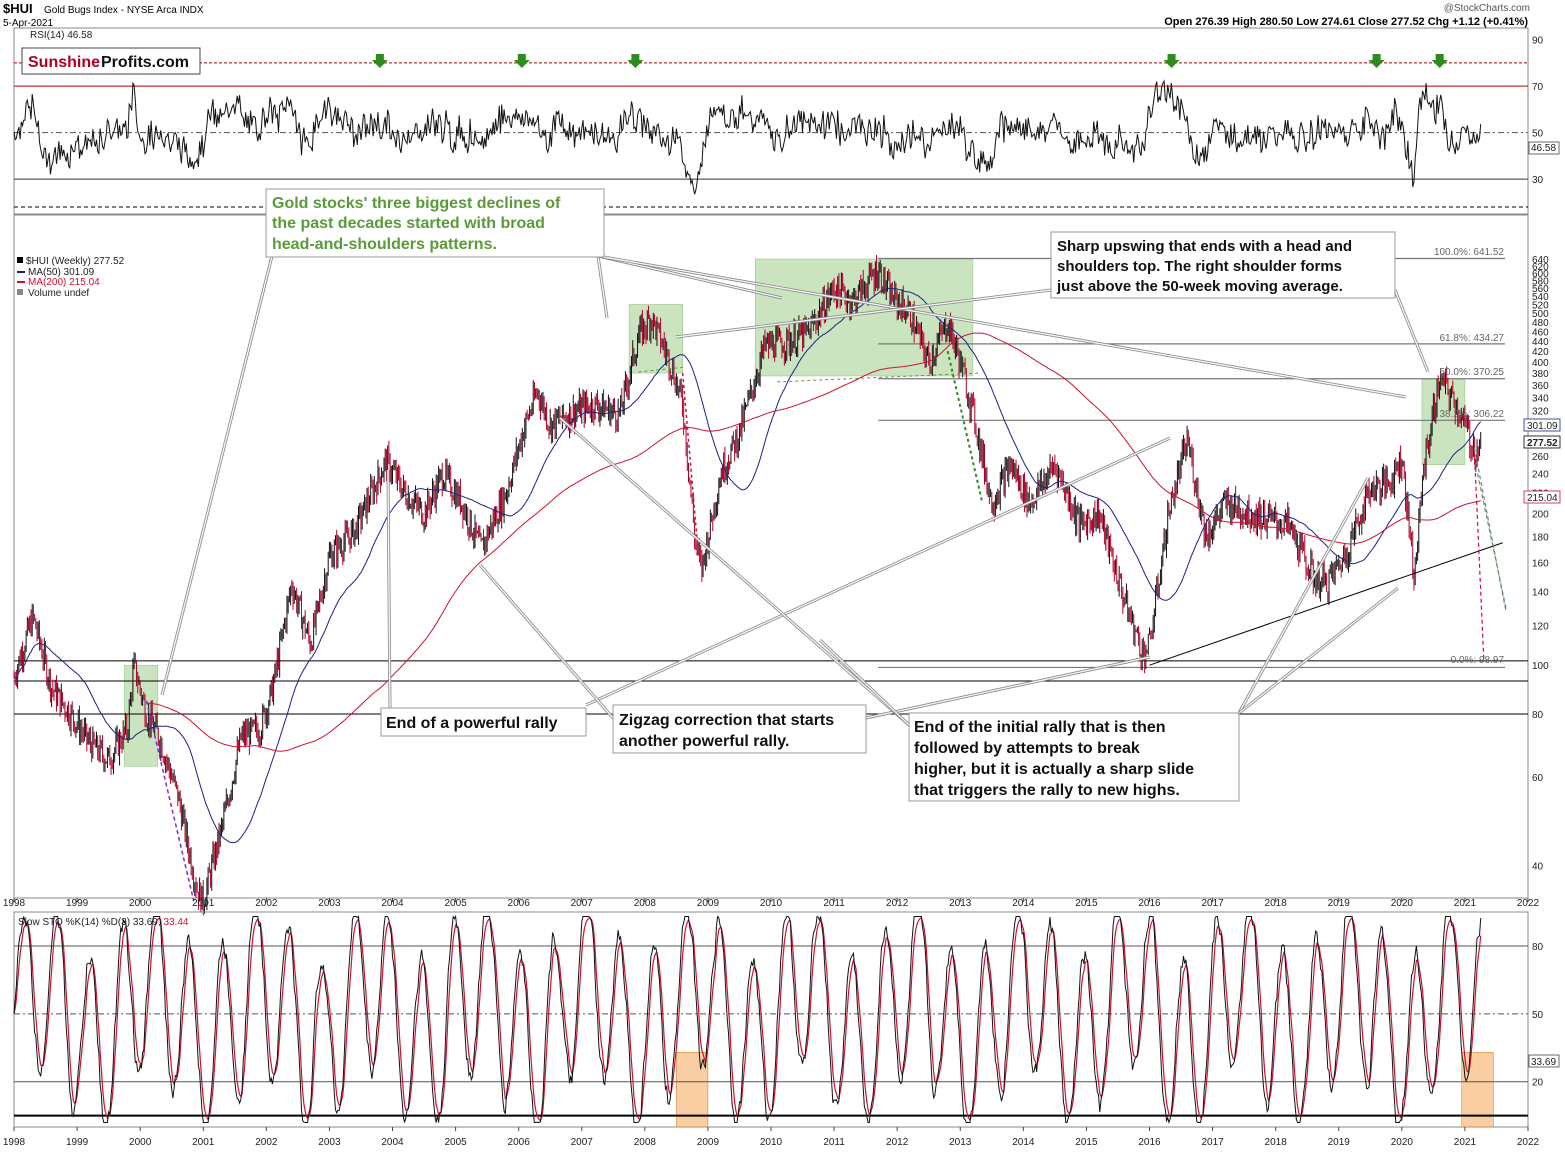  Describe the element at coordinates (140, 1142) in the screenshot. I see `x-tick-label: 2000` at that location.